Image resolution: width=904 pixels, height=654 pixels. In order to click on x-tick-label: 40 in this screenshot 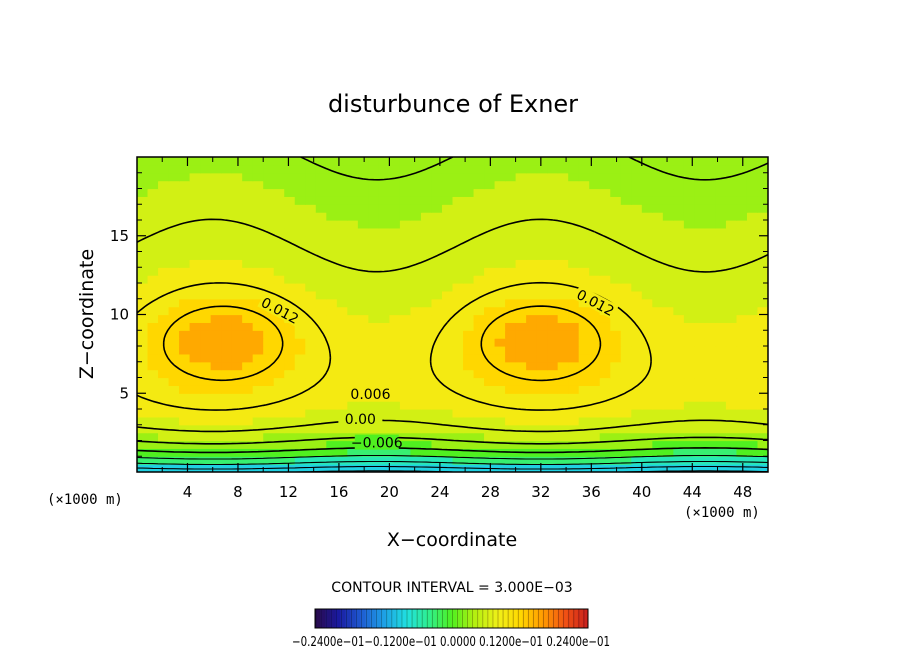, I will do `click(641, 492)`.